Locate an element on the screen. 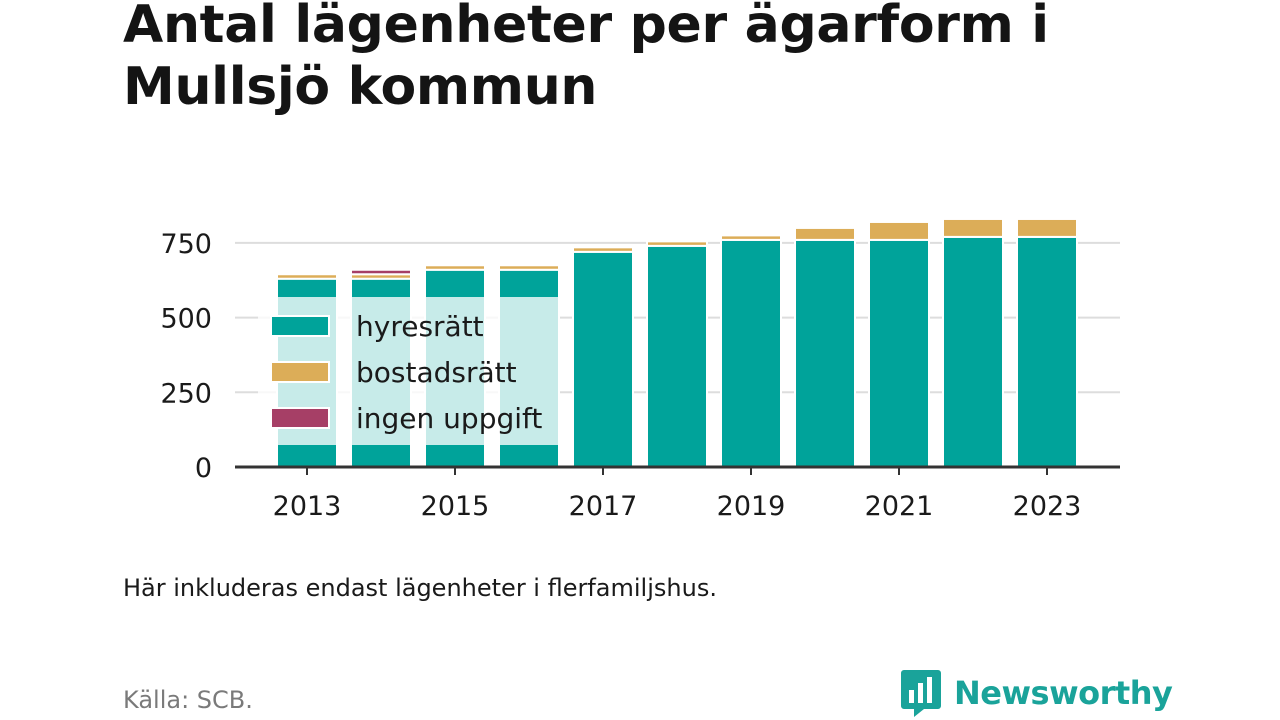 This screenshot has width=1280, height=720. newsworthy-logo-icon is located at coordinates (921, 693).